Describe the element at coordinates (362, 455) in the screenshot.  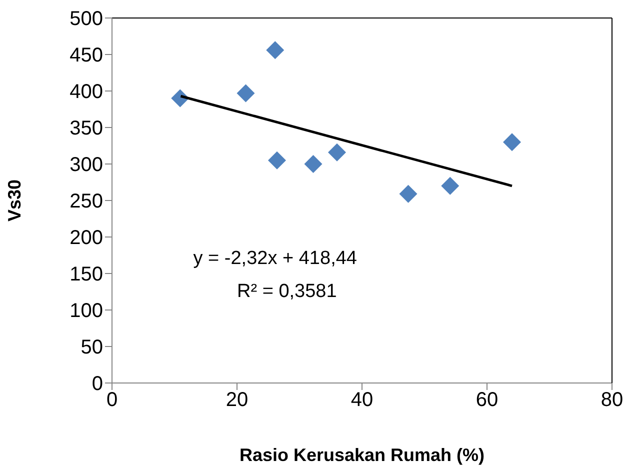
I see `x-axis-title: Rasio Kerusakan Rumah (%)` at that location.